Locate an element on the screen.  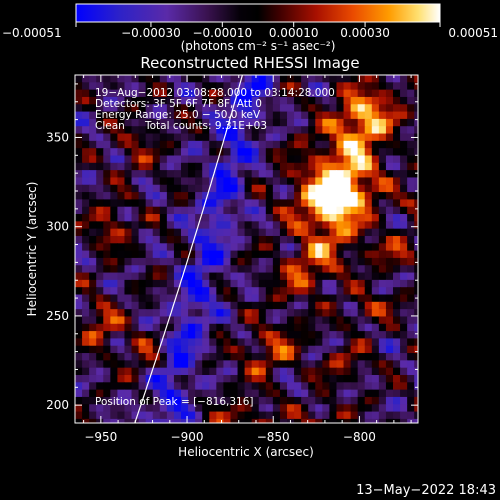
chart-title: Reconstructed RHESSI Image is located at coordinates (249, 63).